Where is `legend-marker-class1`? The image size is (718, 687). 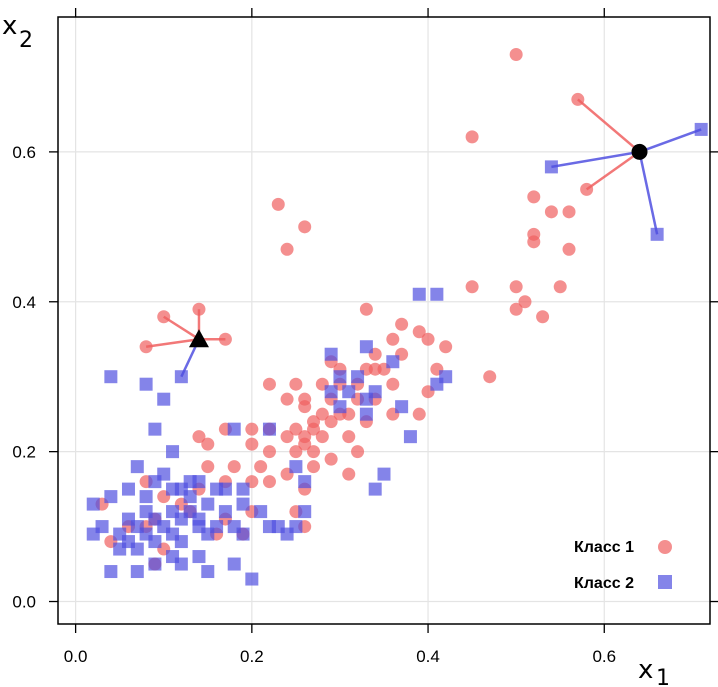
legend-marker-class1 is located at coordinates (665, 547).